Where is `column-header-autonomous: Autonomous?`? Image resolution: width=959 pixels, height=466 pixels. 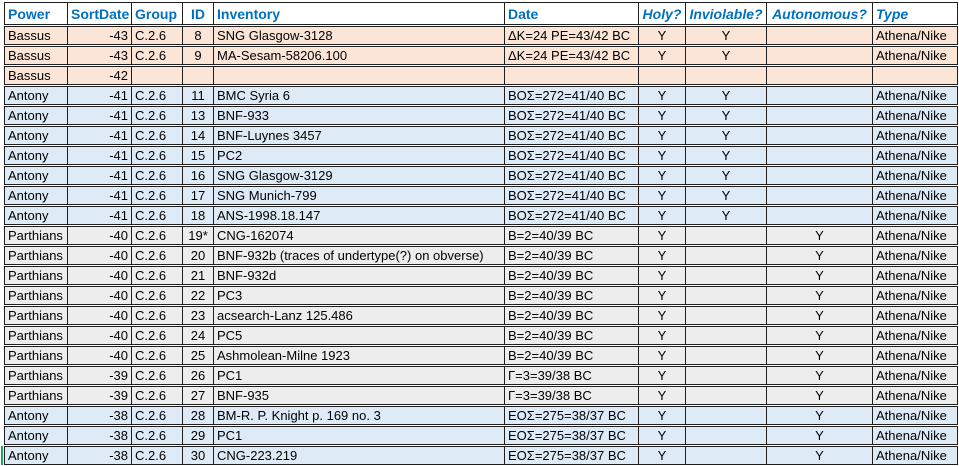
column-header-autonomous: Autonomous? is located at coordinates (820, 13).